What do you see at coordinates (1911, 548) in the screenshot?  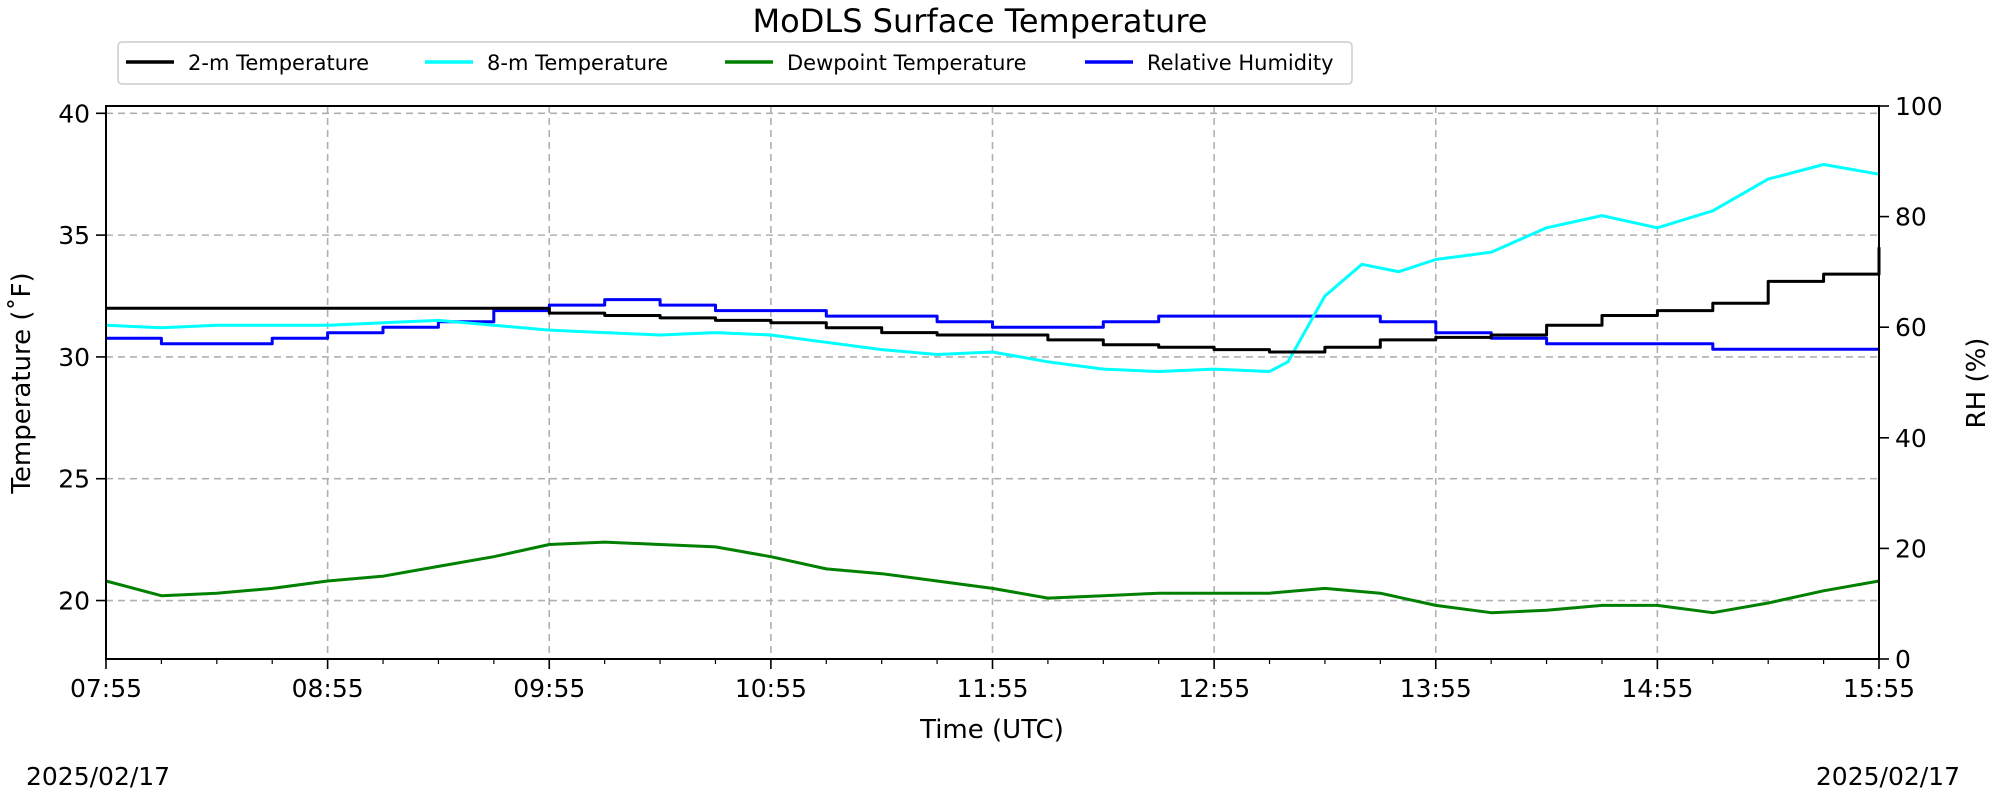 I see `y-tick-label-right: 20` at bounding box center [1911, 548].